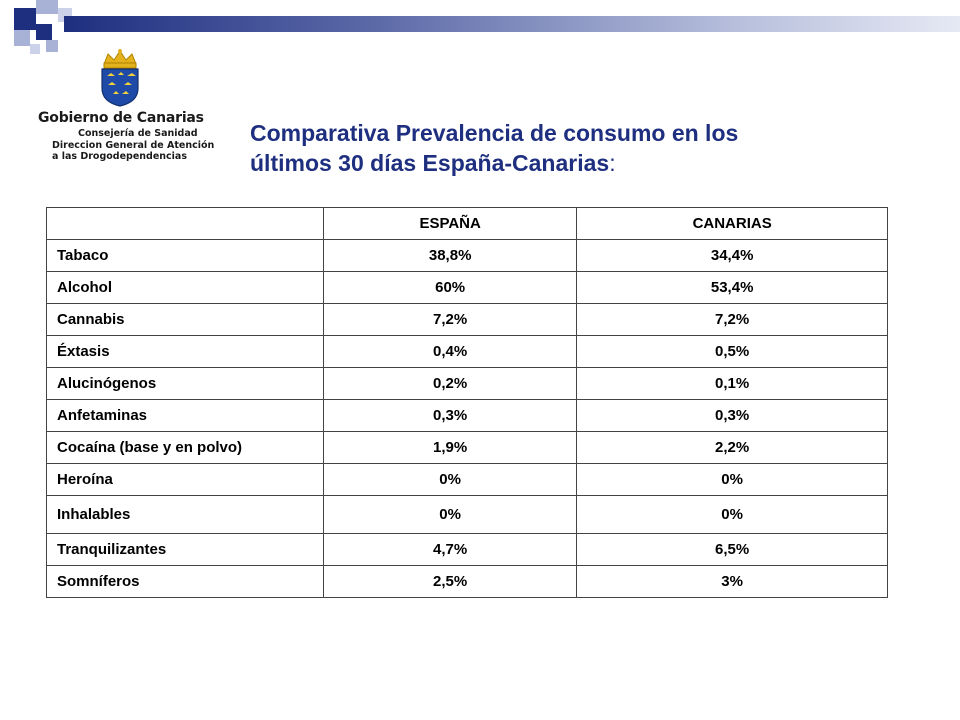  I want to click on table-row: Cocaína (base y en polvo) 1,9% 2,2%, so click(467, 447).